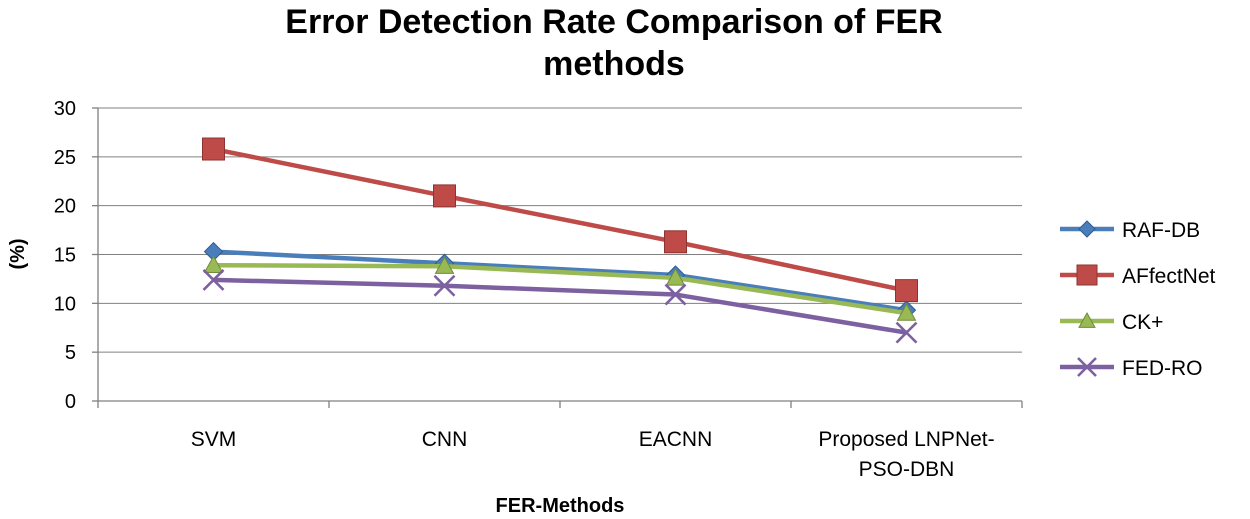  I want to click on y-axis-ticks: 0 5 10 15 20 25 30, so click(76, 255).